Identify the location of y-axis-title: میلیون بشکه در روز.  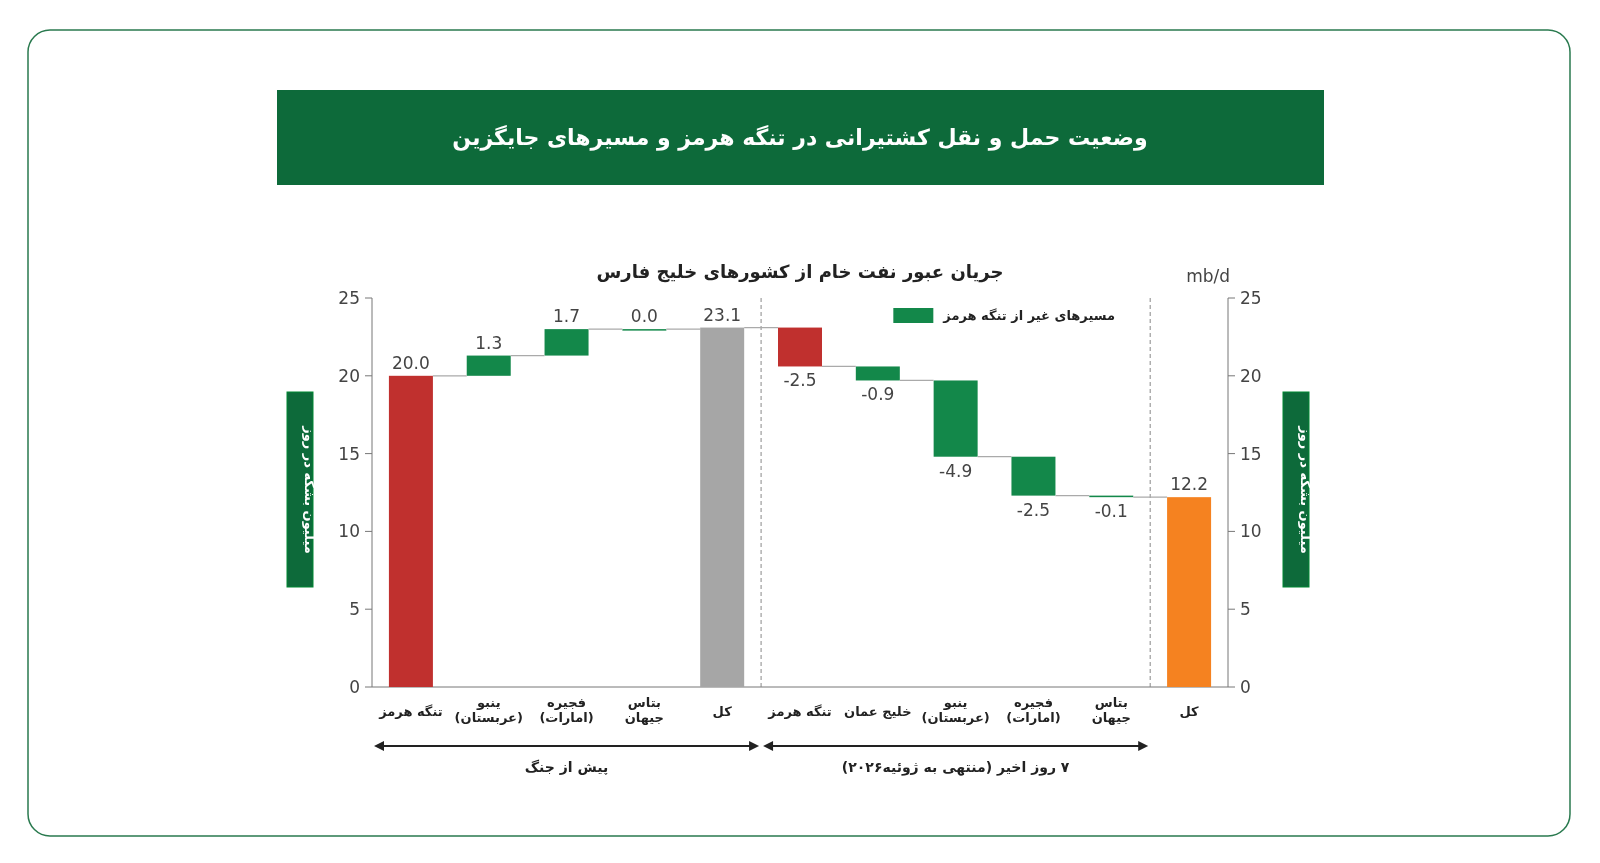
(309, 489).